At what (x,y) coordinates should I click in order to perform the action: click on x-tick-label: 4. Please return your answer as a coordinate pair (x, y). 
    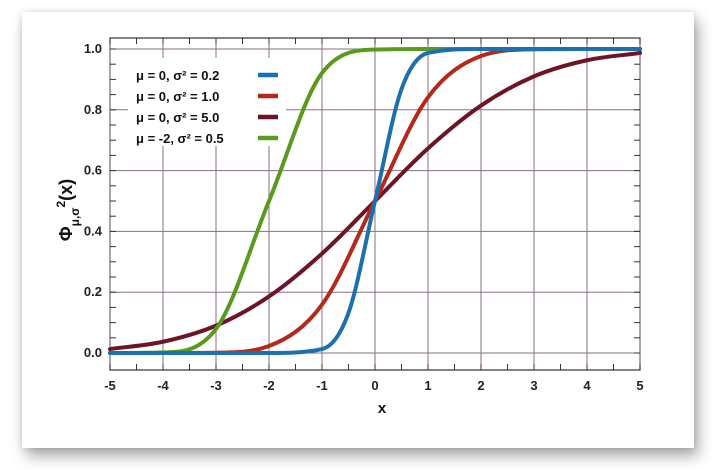
    Looking at the image, I should click on (587, 385).